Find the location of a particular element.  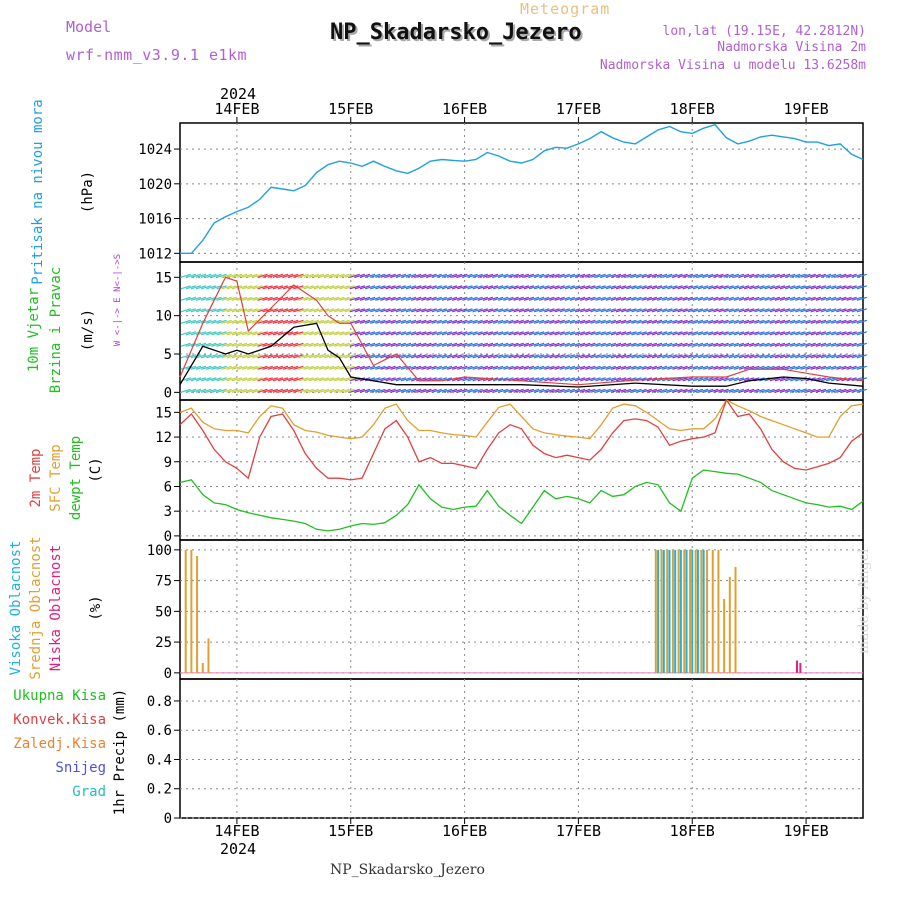

x-tick-label-top: 18FEB is located at coordinates (692, 109).